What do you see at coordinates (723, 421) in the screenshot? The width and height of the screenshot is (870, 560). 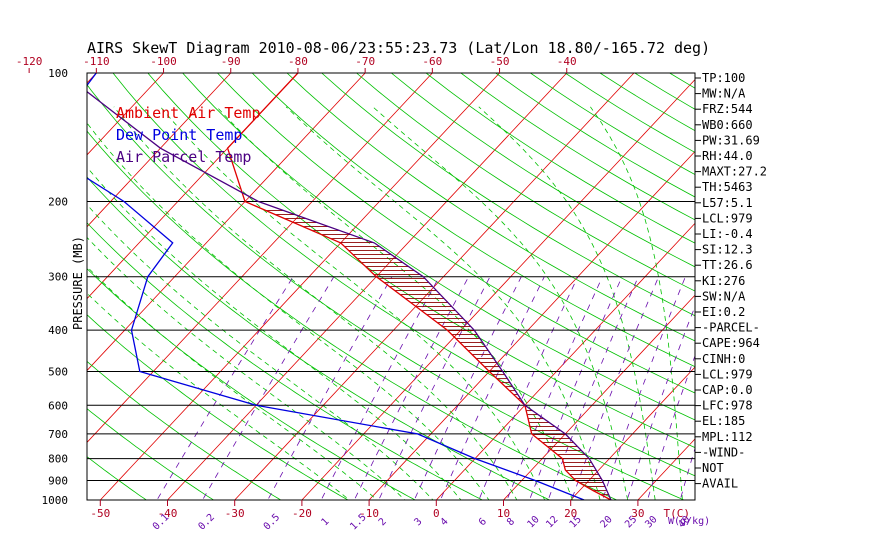 I see `index-entry: EL:185` at bounding box center [723, 421].